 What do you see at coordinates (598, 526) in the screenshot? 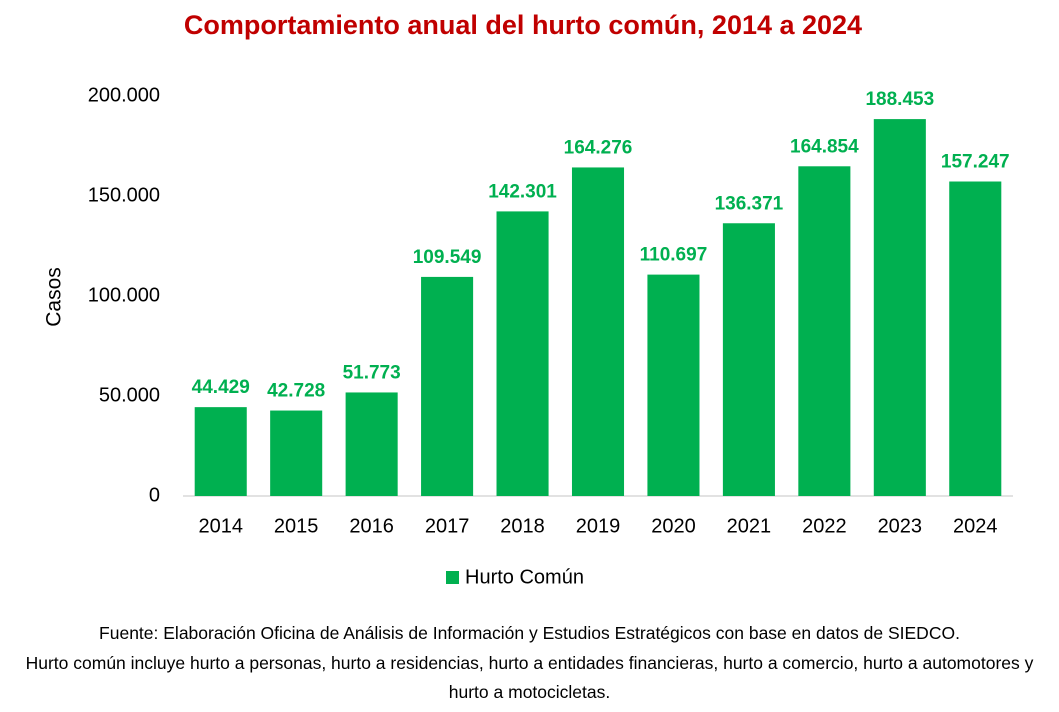
I see `x-tick-label: 2019` at bounding box center [598, 526].